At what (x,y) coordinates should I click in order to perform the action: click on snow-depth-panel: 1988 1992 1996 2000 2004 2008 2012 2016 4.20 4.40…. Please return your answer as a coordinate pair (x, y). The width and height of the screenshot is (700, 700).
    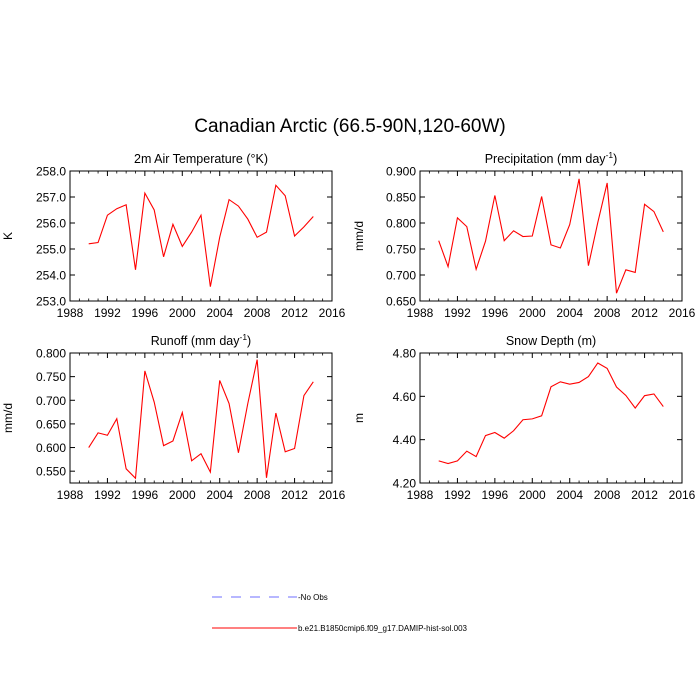
    Looking at the image, I should click on (524, 418).